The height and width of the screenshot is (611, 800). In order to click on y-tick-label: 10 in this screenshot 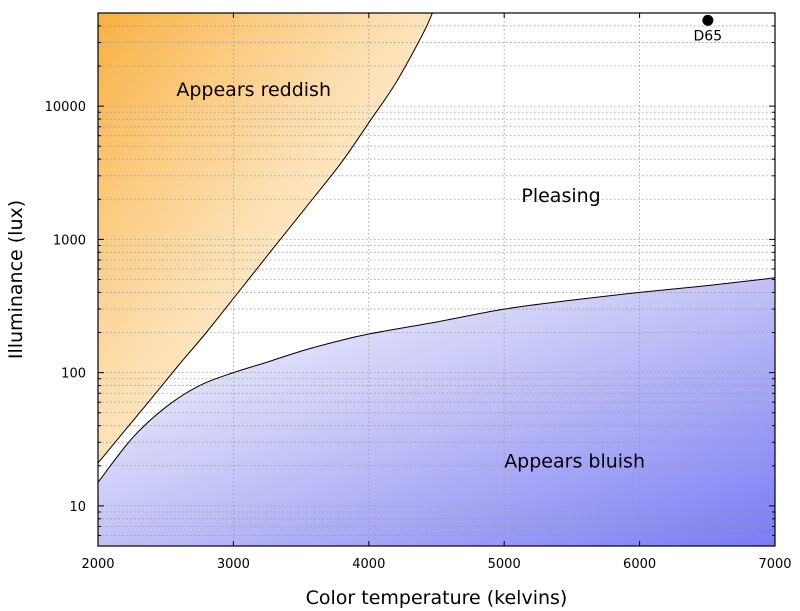, I will do `click(77, 507)`.